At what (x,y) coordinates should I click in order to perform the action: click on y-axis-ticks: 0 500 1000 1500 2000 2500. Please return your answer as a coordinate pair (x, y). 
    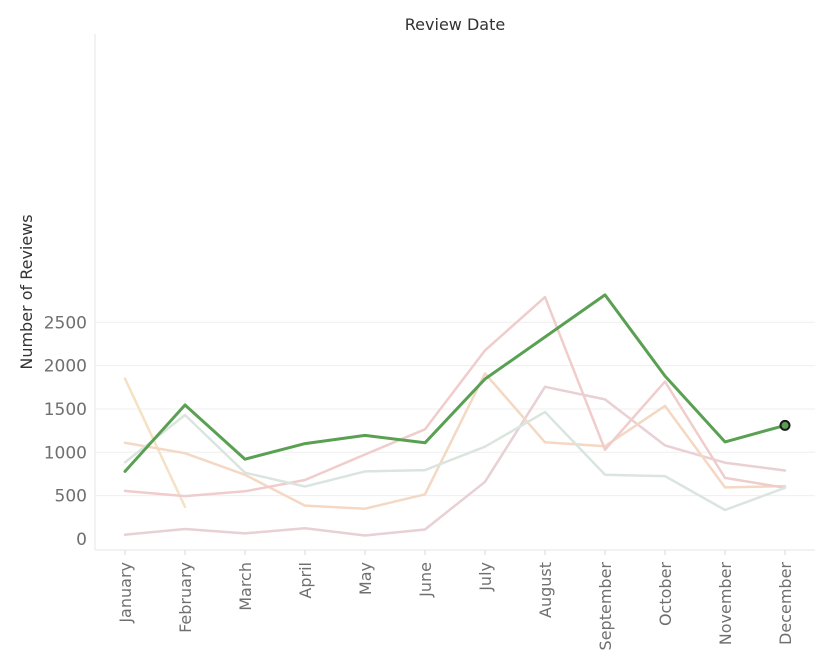
    Looking at the image, I should click on (65, 431).